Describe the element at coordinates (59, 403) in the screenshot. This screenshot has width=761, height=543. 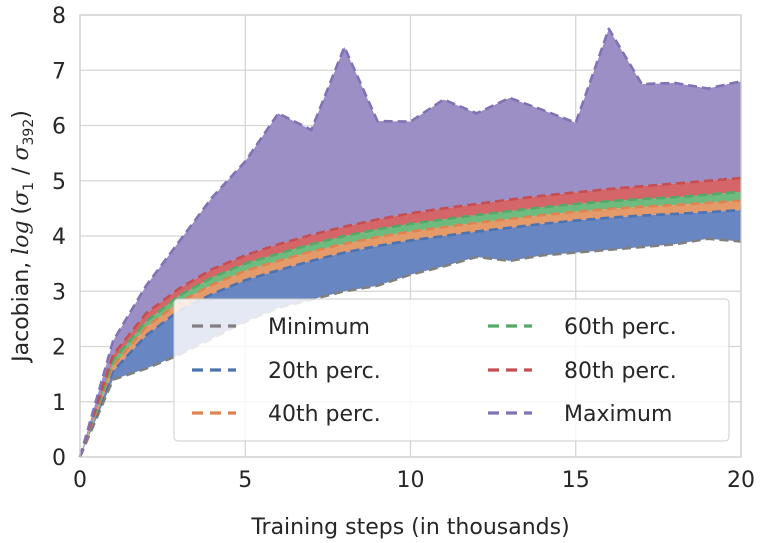
I see `y-tick-label: 1` at that location.